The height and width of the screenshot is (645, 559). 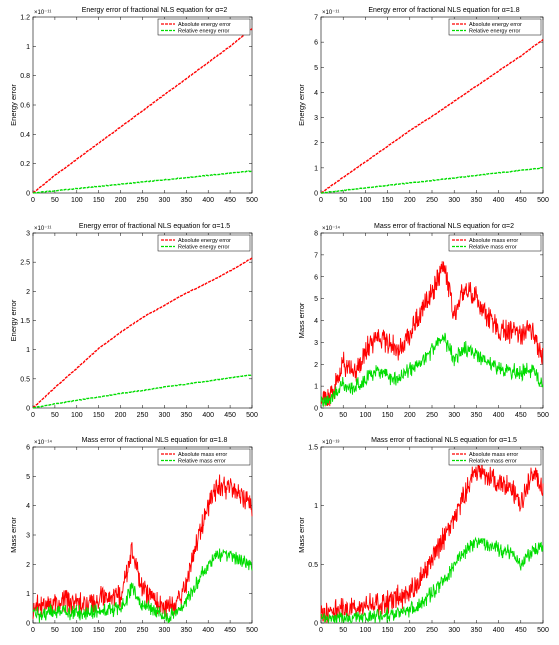 What do you see at coordinates (316, 234) in the screenshot?
I see `y-tick-label: 8` at bounding box center [316, 234].